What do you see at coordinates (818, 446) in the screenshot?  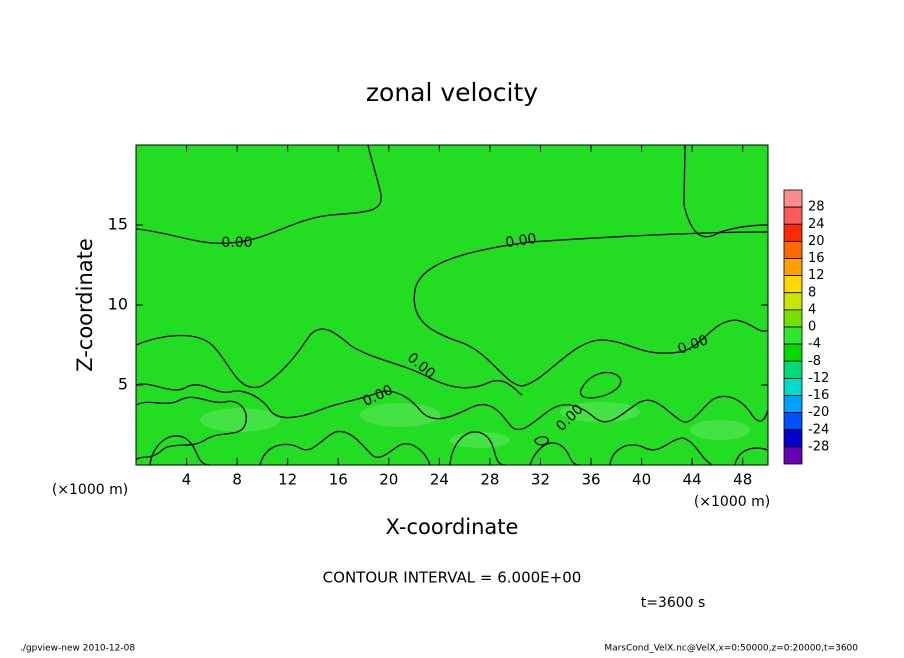 I see `colorbar-label: -28` at bounding box center [818, 446].